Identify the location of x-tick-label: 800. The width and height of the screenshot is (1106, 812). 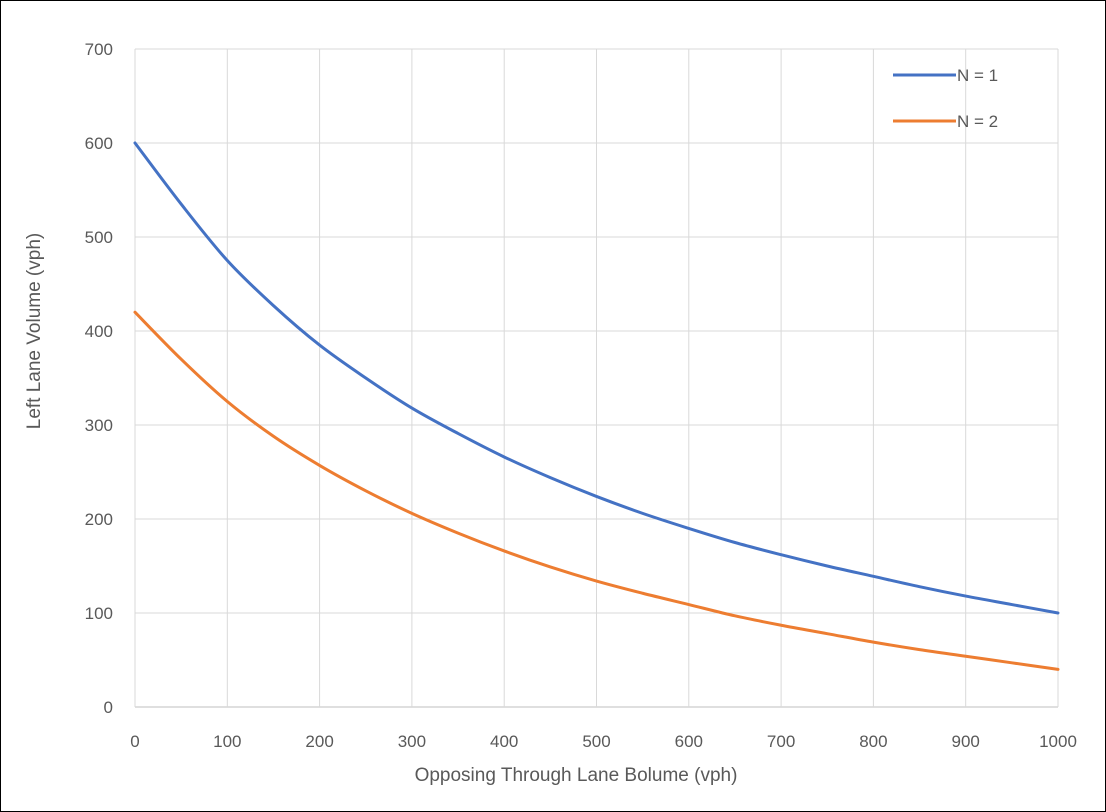
(873, 741).